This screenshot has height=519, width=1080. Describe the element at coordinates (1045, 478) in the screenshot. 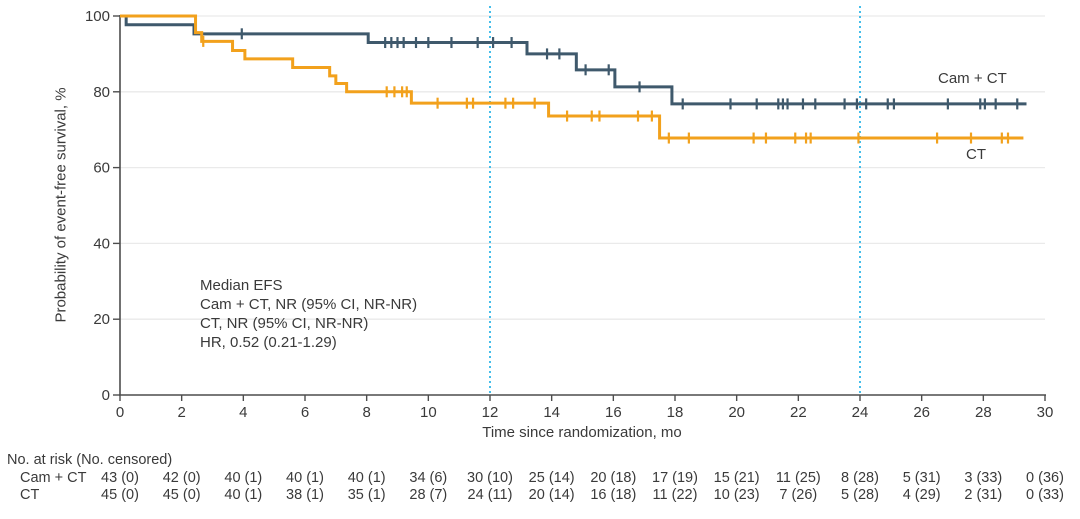

I see `risk-cell: 0 (36)` at that location.